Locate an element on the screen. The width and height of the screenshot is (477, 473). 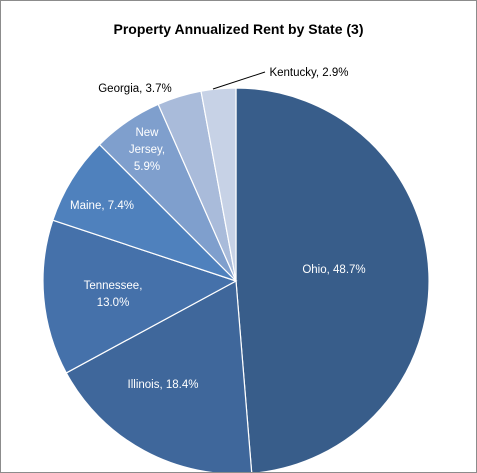
data-label-tennessee: Tennessee, 13.0% is located at coordinates (113, 294).